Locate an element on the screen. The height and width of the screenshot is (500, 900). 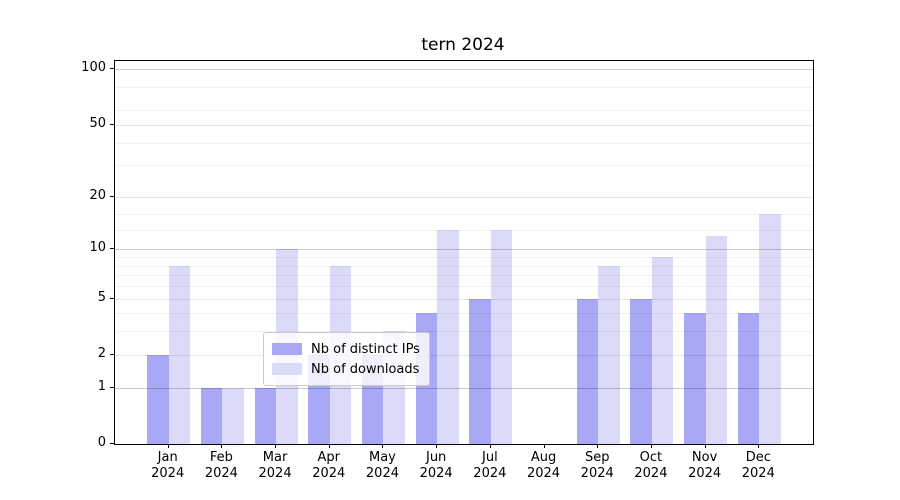
bar-downloads-jul is located at coordinates (501, 336).